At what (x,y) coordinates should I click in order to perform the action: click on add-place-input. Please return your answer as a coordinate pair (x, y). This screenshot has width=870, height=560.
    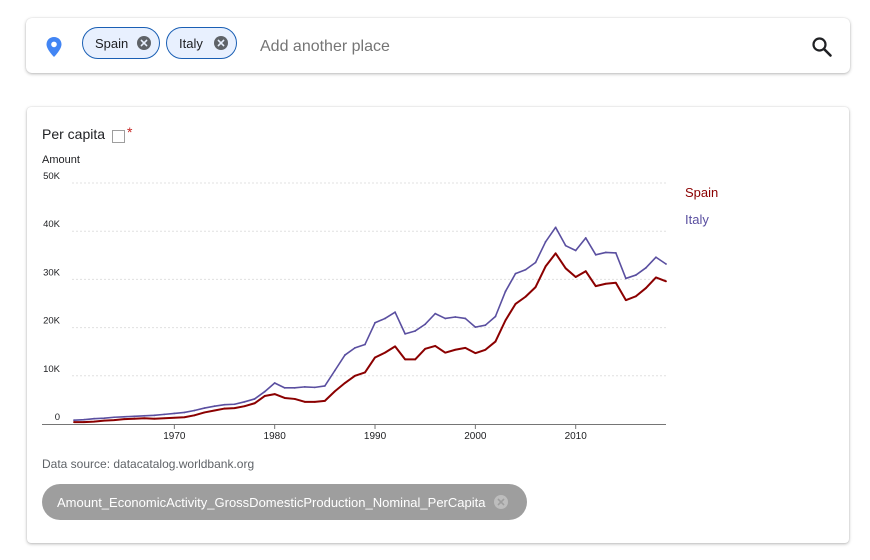
    Looking at the image, I should click on (520, 47).